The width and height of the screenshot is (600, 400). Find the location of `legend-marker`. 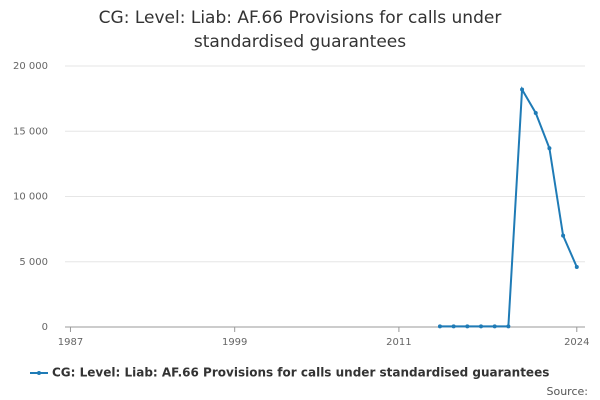

legend-marker is located at coordinates (39, 373).